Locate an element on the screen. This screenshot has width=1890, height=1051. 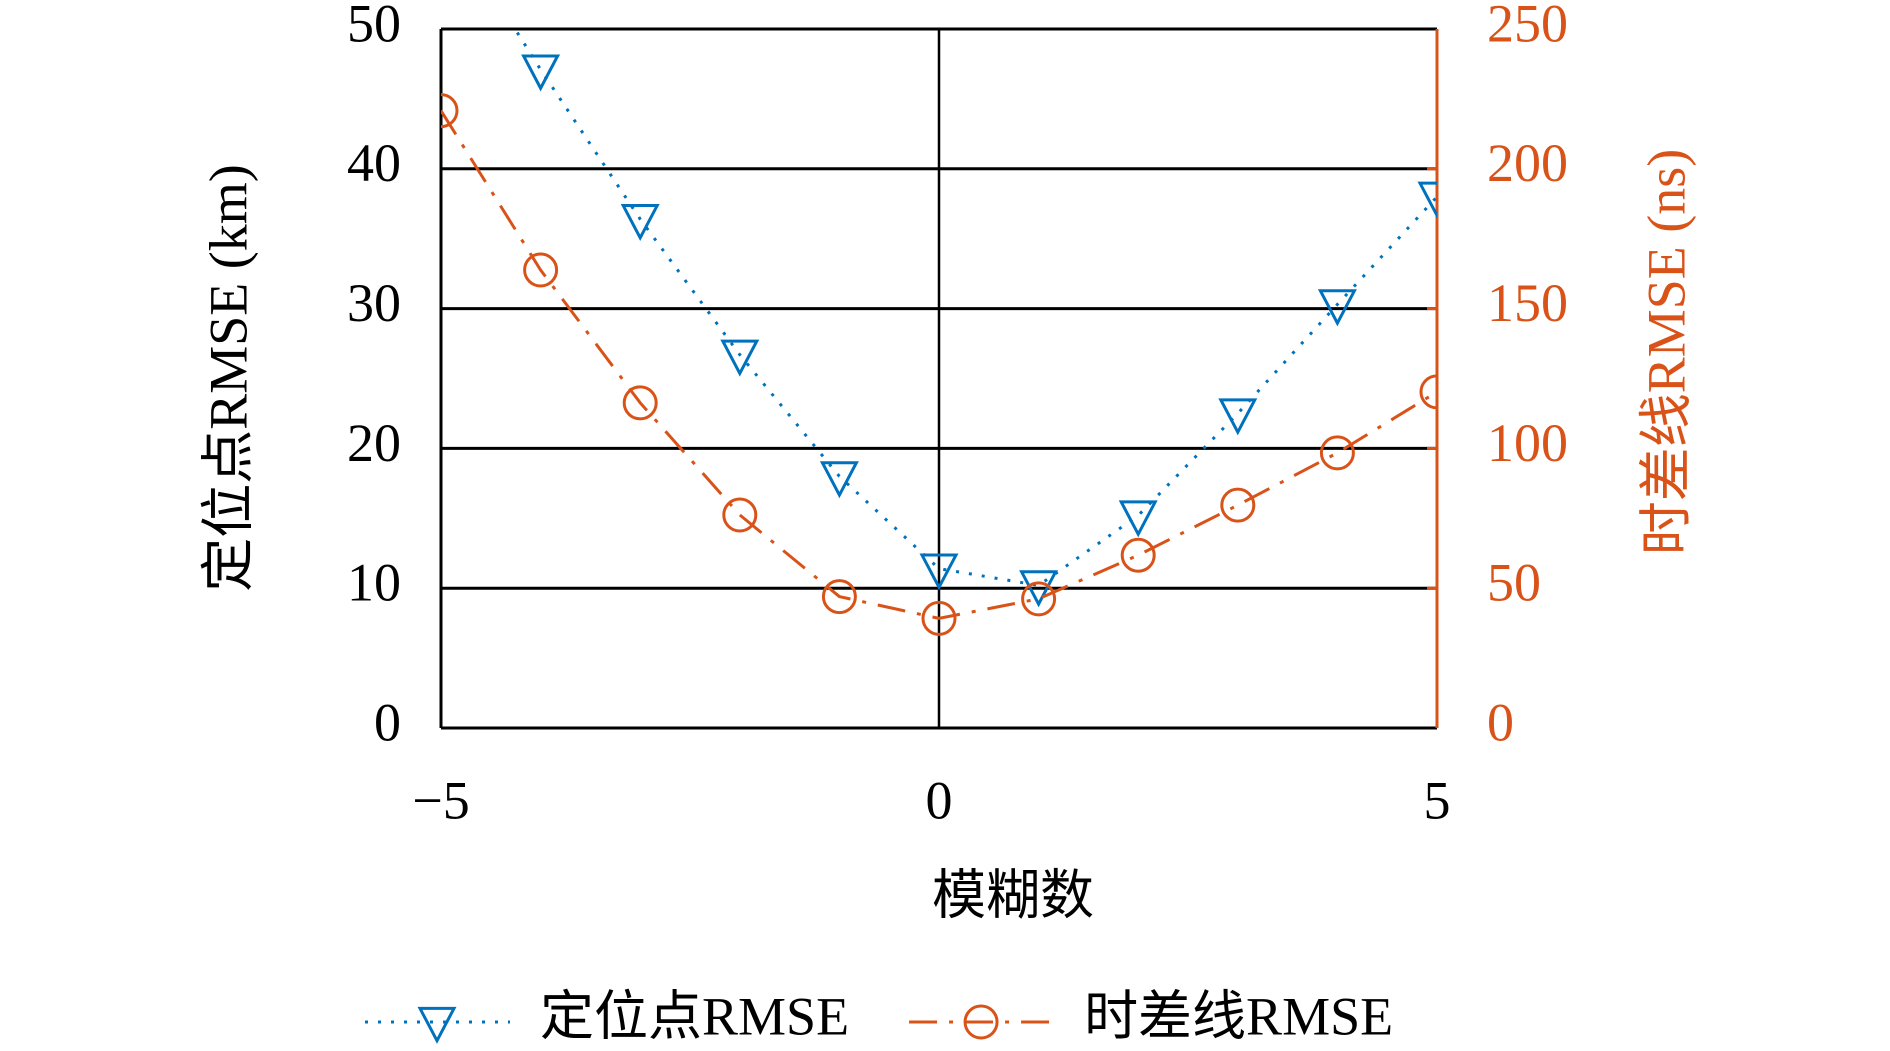
legend-label: 时差线RMSE is located at coordinates (1238, 1016).